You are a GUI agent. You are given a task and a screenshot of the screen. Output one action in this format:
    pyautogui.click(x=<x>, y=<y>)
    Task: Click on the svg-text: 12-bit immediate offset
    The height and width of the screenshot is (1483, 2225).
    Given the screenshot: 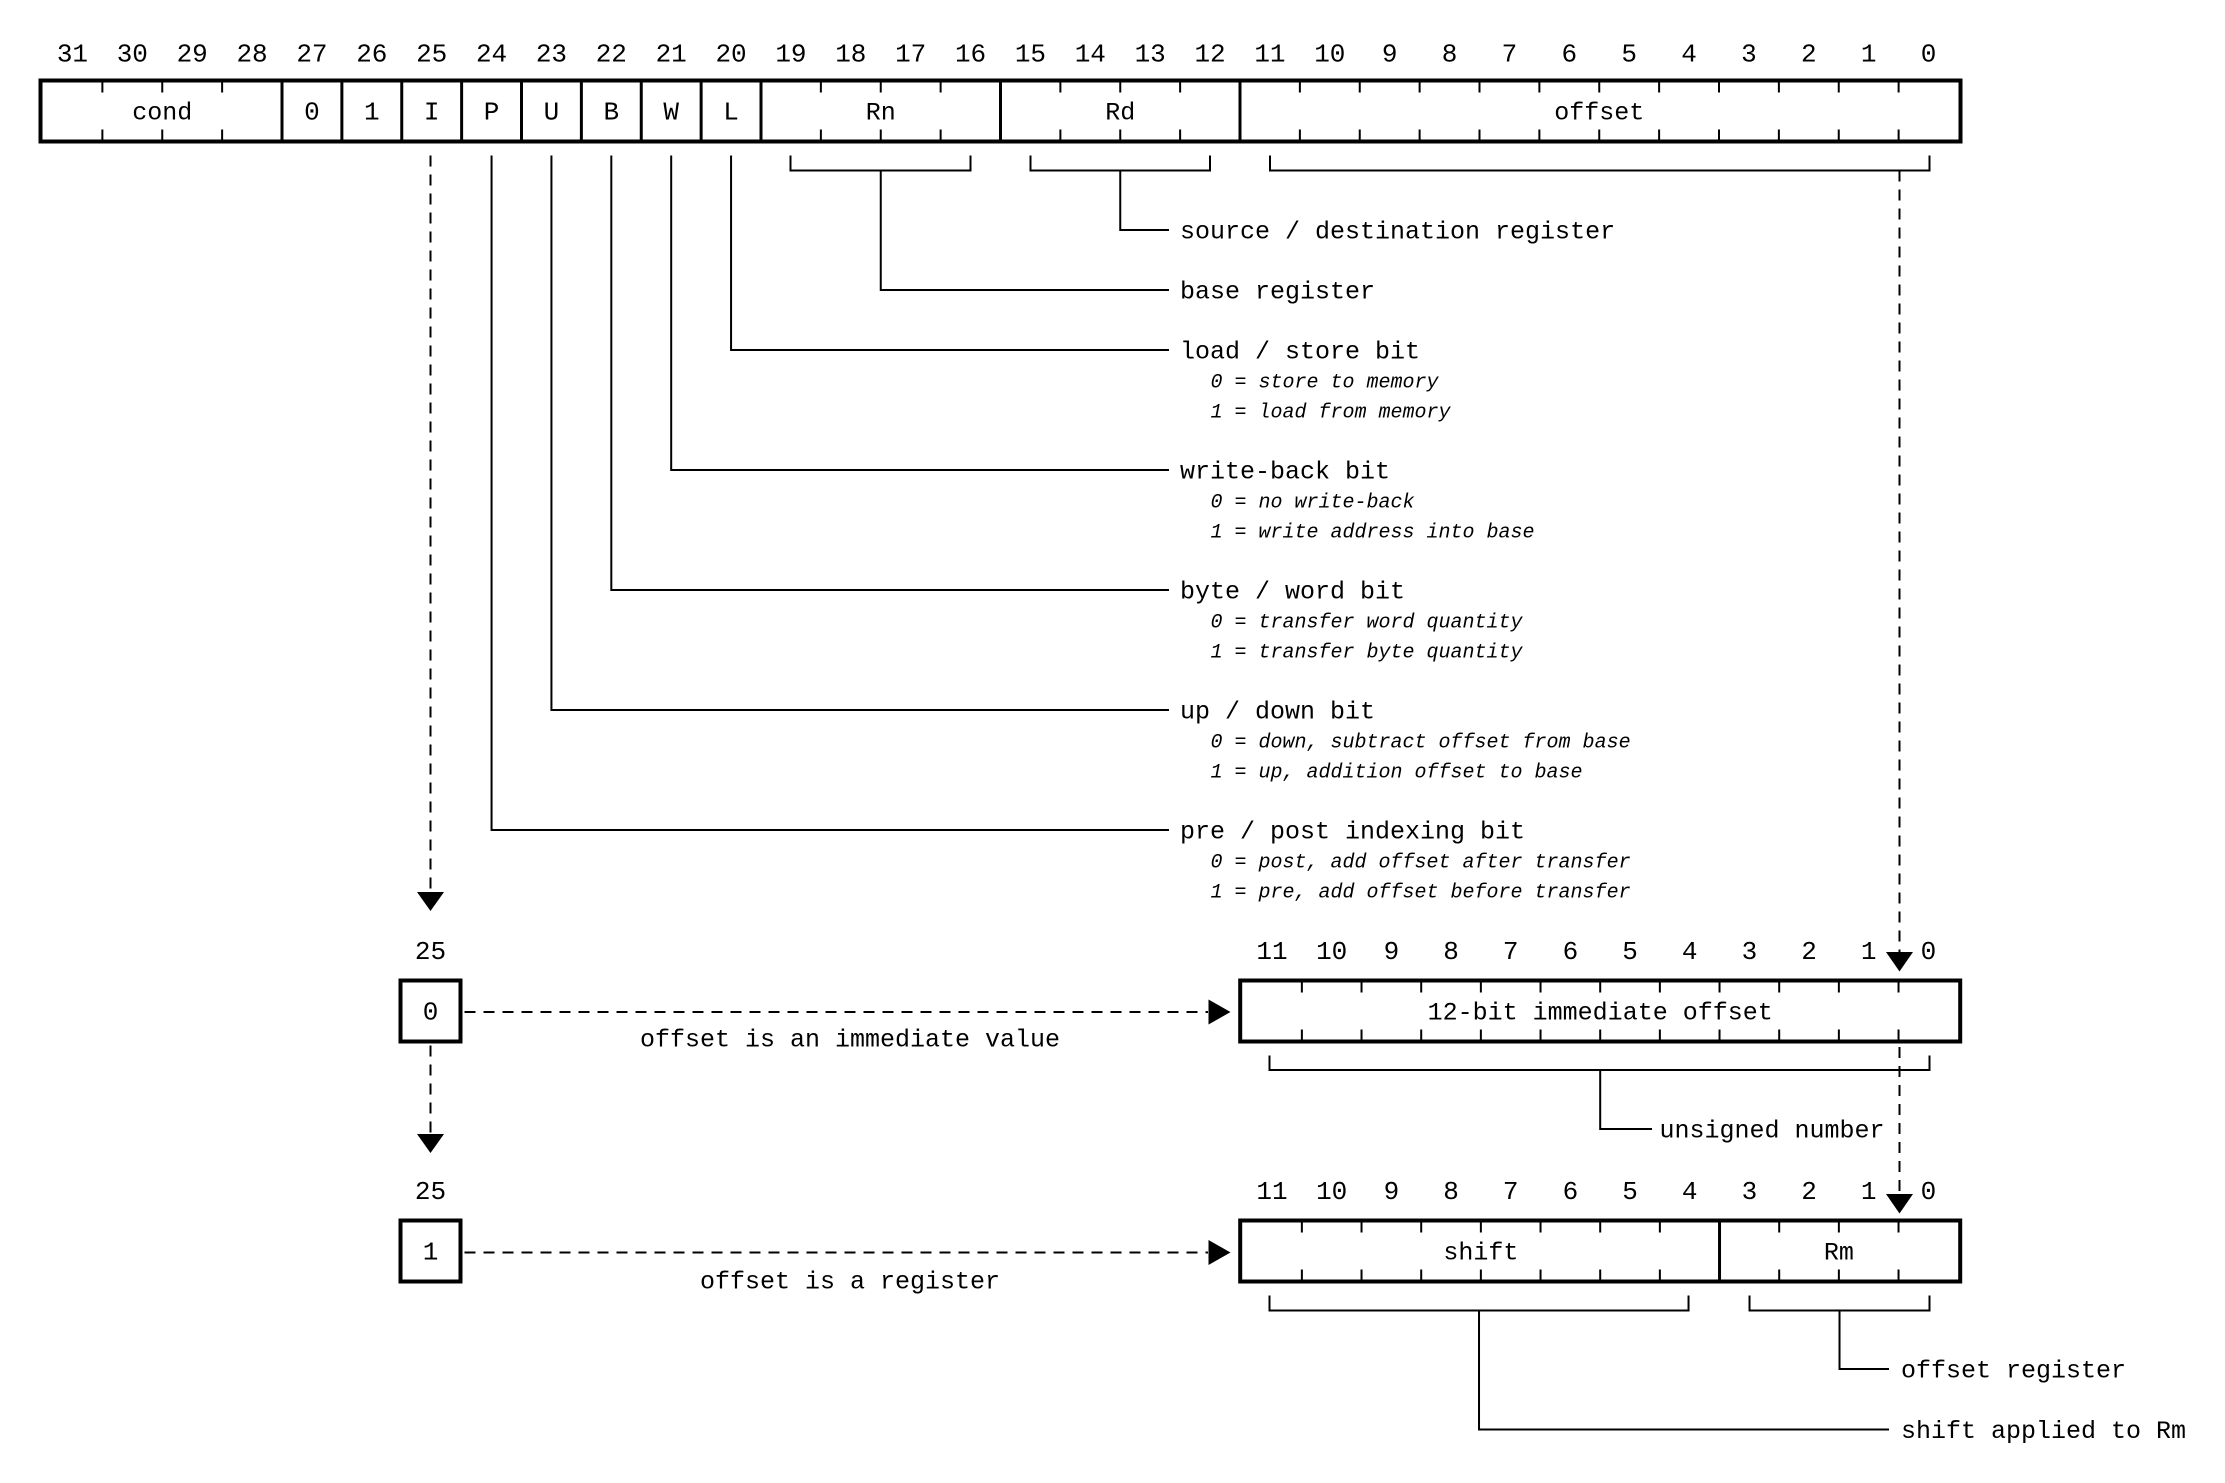 What is the action you would take?
    pyautogui.click(x=1600, y=1013)
    